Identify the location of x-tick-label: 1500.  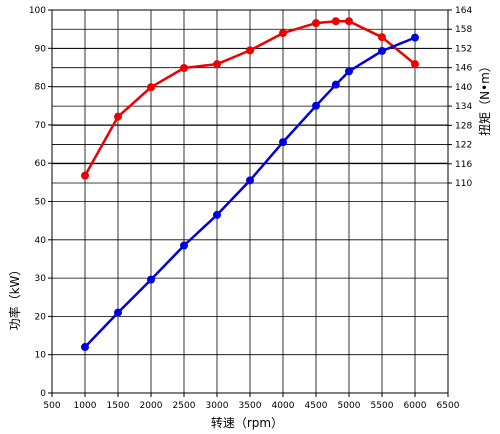
(118, 406).